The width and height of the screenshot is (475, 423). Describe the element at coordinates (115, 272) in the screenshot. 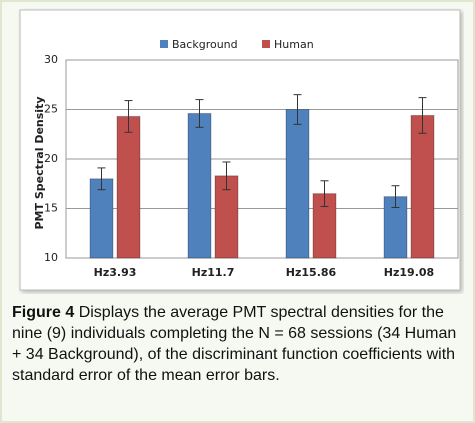

I see `x-tick-label: Hz3.93` at that location.